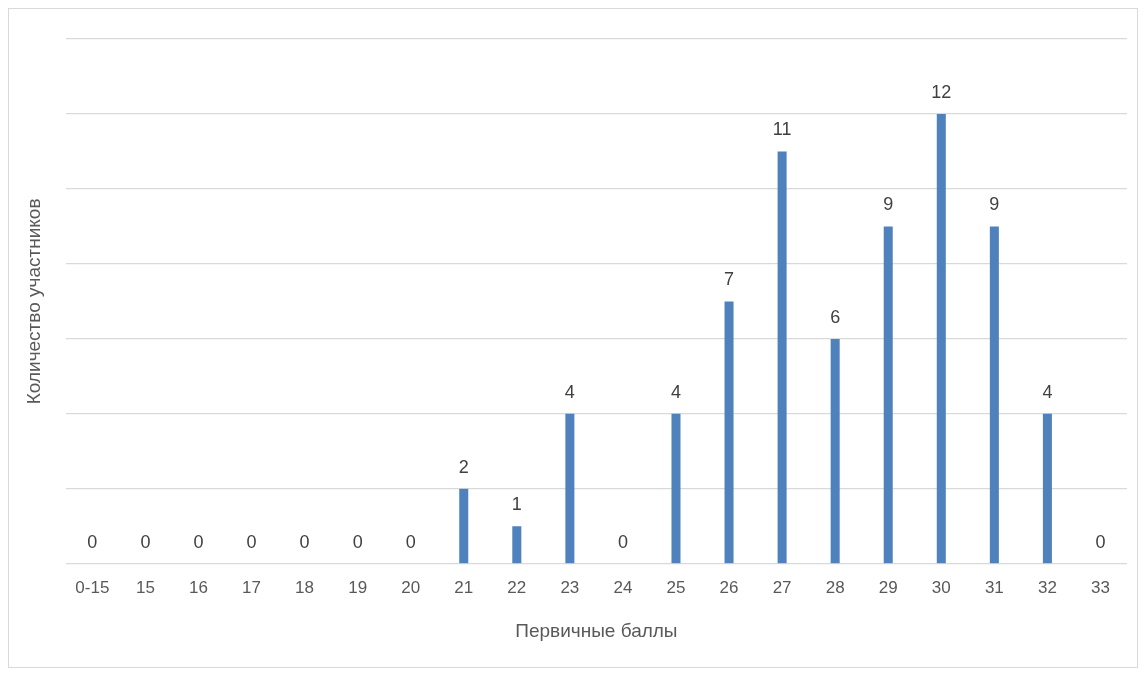  I want to click on x-tick-label: 22, so click(517, 587).